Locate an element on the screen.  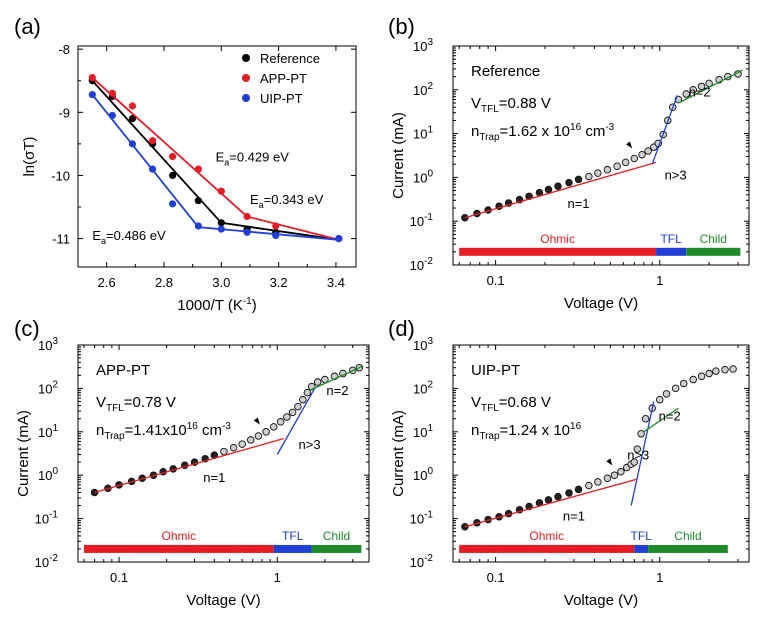
parameter-label: VTFL=0.78 V is located at coordinates (136, 404).